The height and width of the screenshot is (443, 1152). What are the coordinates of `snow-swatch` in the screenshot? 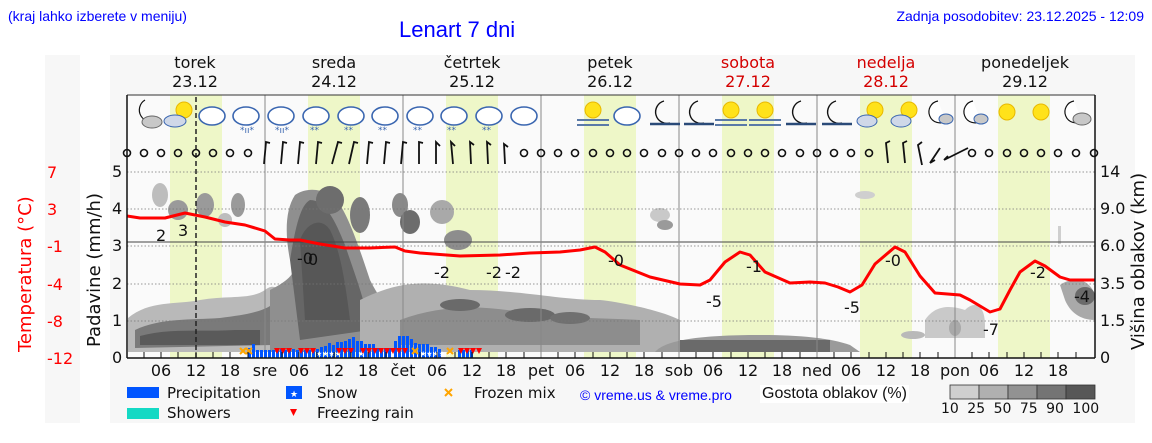 It's located at (294, 392).